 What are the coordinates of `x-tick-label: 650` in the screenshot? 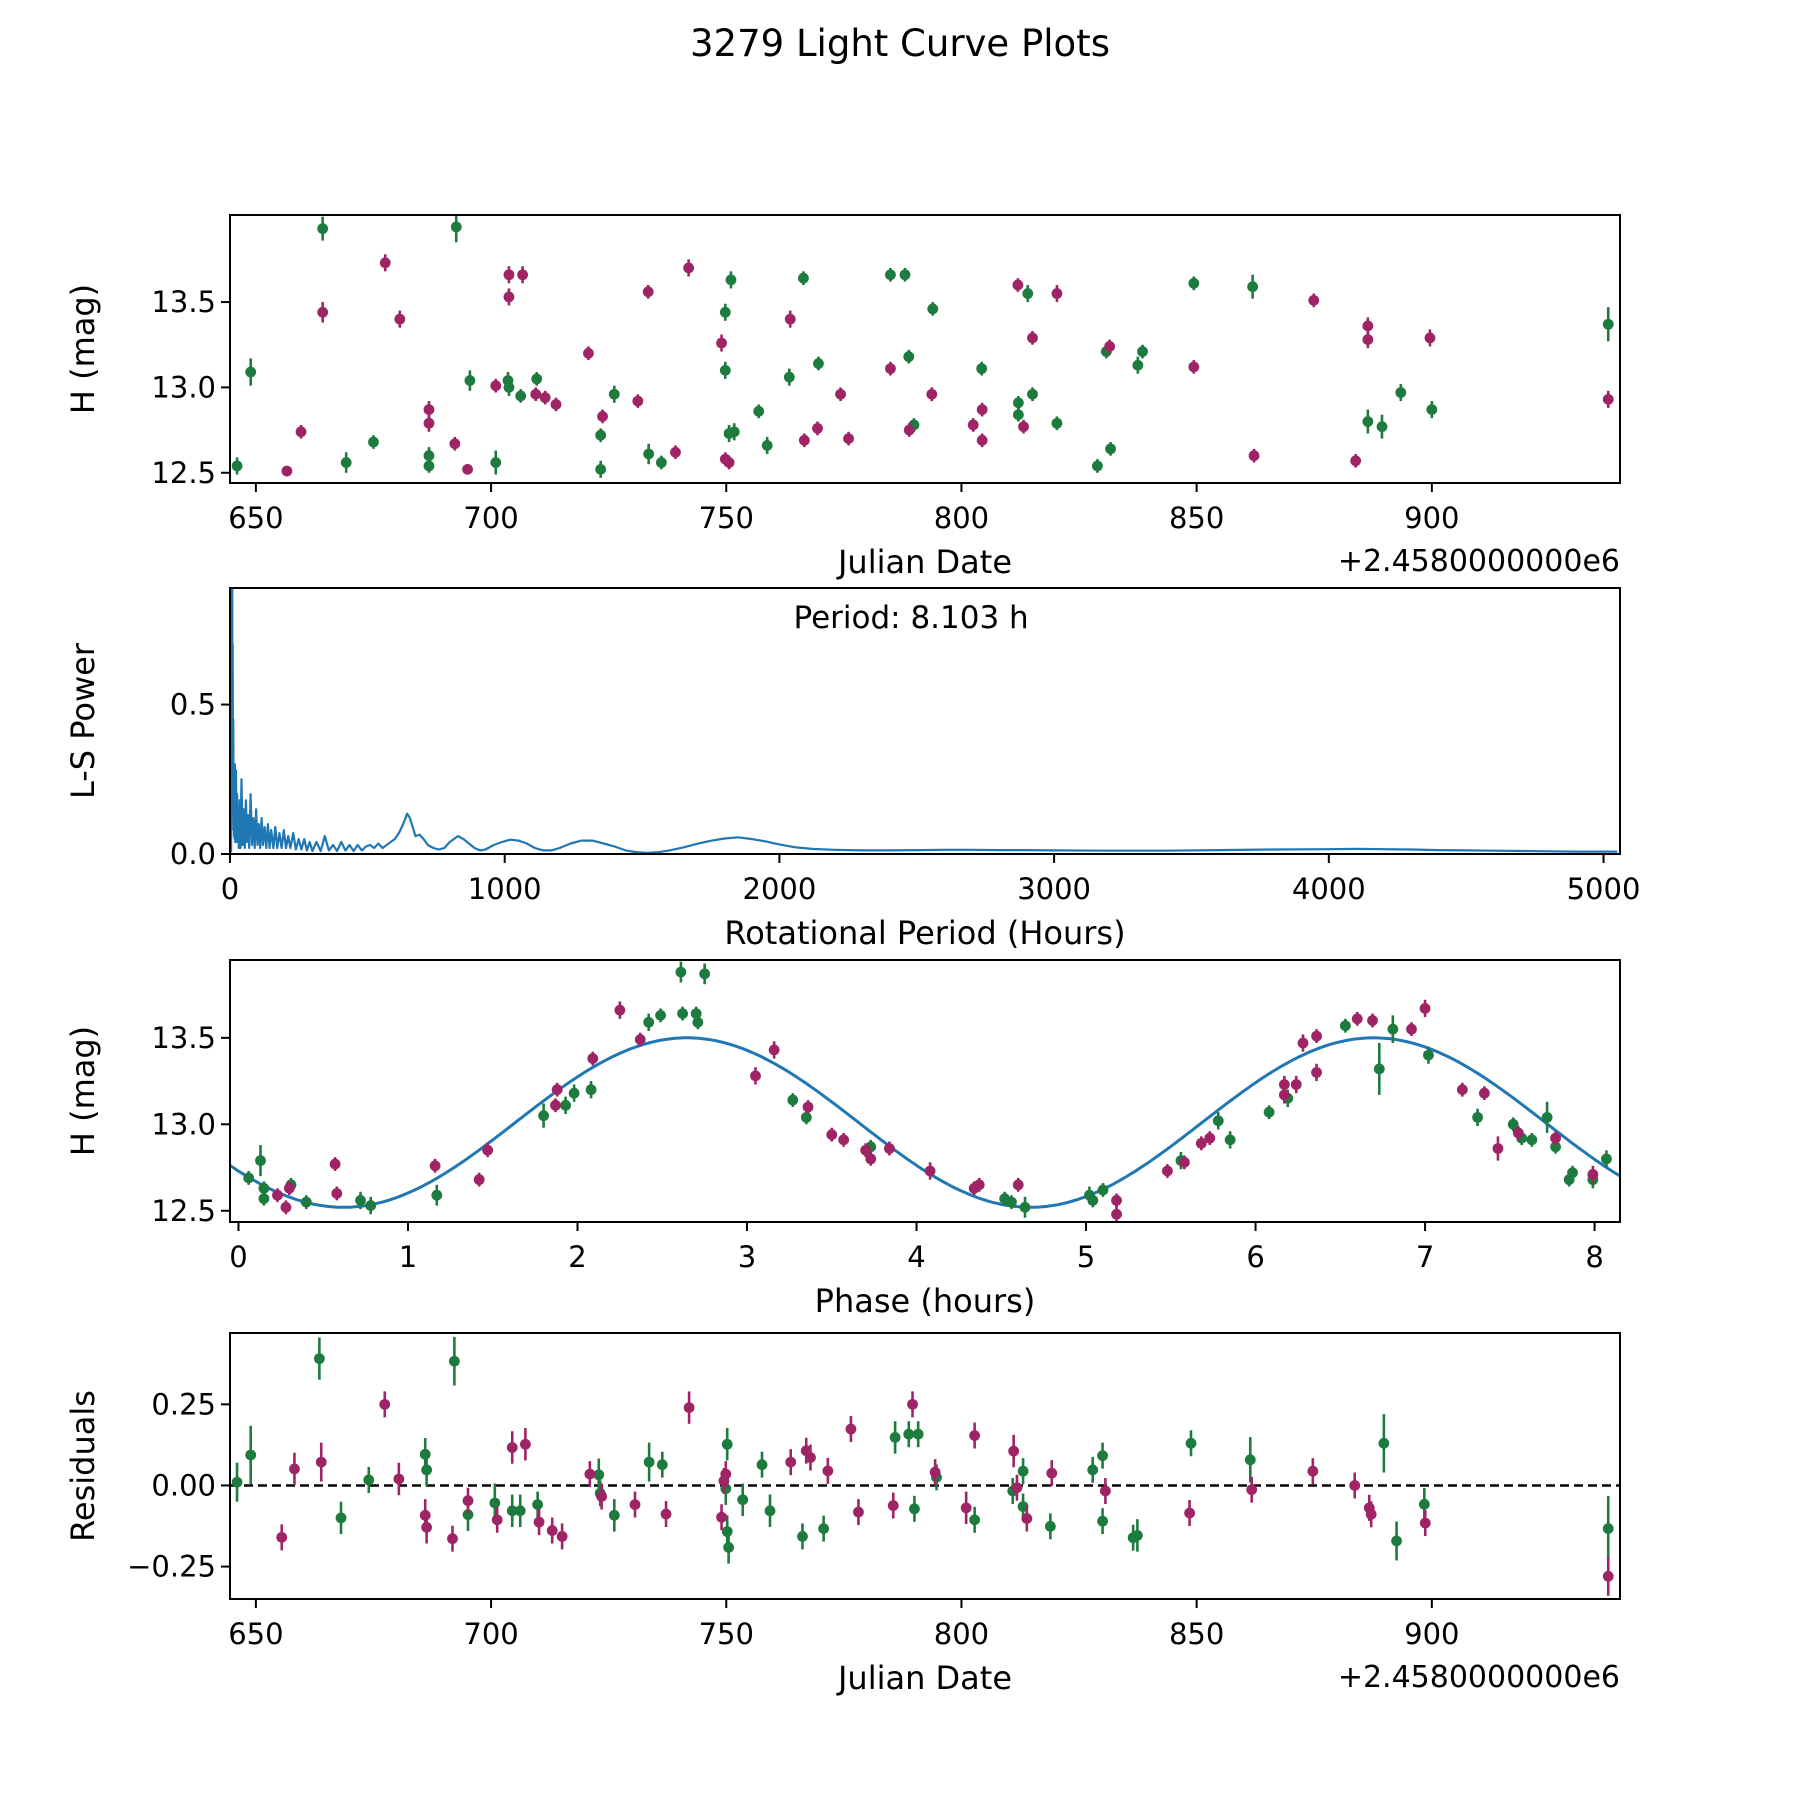 It's located at (255, 518).